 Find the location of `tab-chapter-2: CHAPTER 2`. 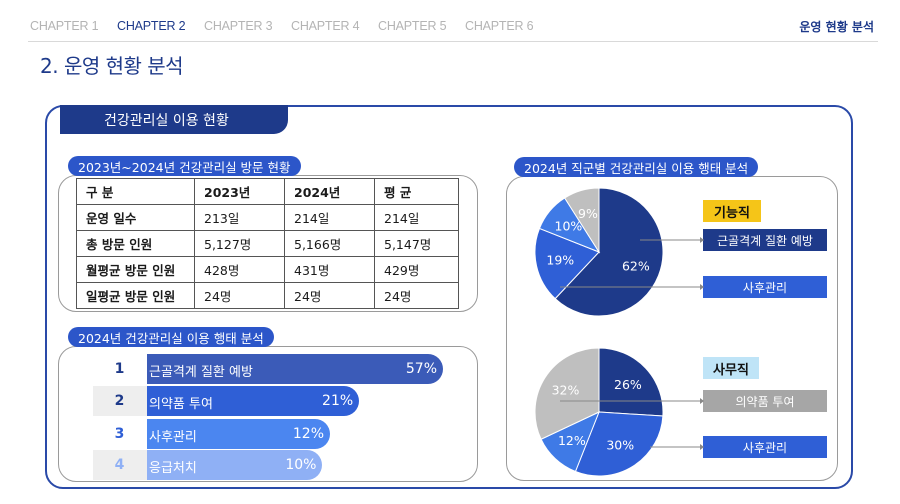

tab-chapter-2: CHAPTER 2 is located at coordinates (151, 26).